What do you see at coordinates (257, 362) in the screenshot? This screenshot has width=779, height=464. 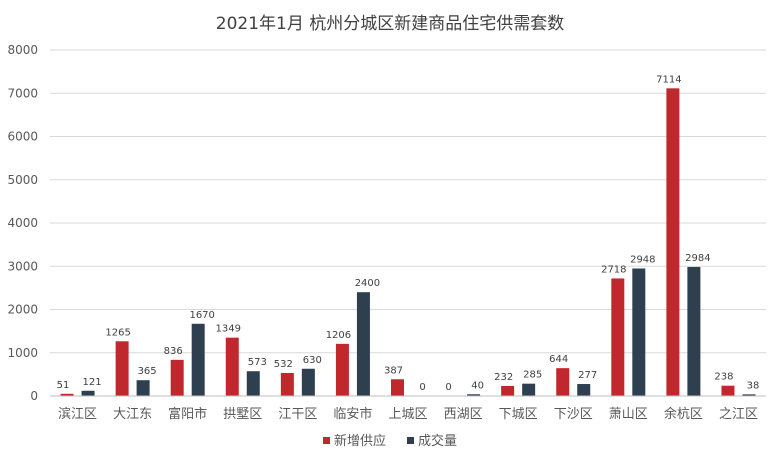 I see `data-label: 573` at bounding box center [257, 362].